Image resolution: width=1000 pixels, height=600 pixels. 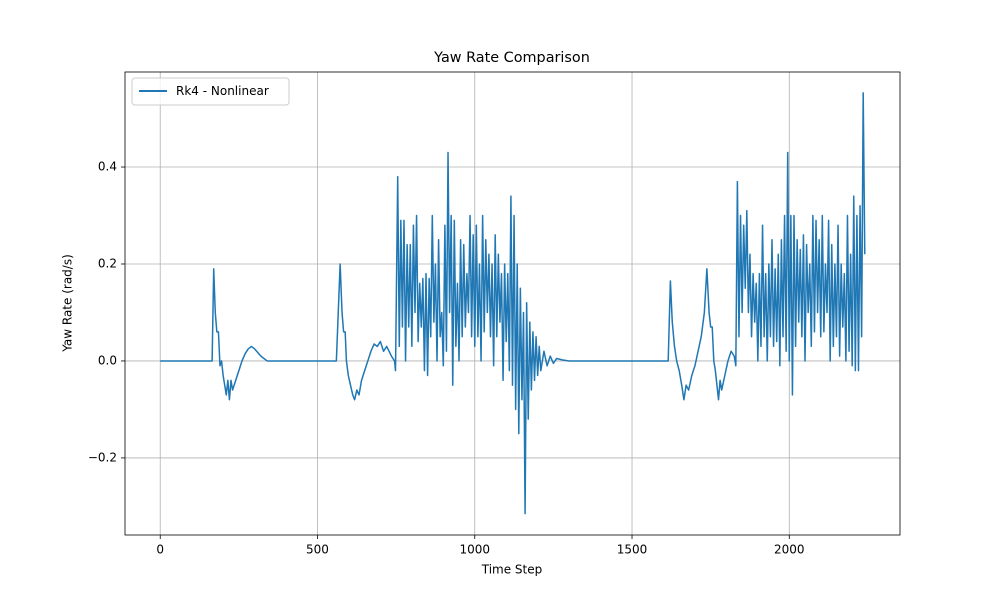 I want to click on y-tick-label: 0.2, so click(x=107, y=263).